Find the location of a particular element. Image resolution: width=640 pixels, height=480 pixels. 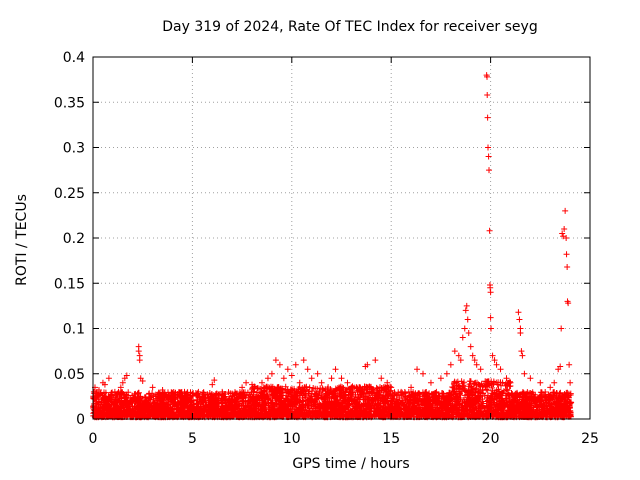

x-axis-label: GPS time / hours is located at coordinates (351, 464).